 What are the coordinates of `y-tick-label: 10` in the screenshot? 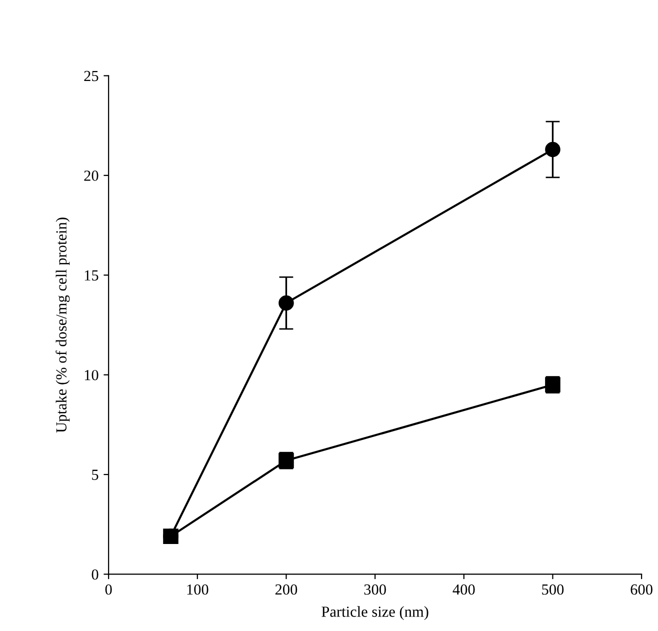 It's located at (91, 375).